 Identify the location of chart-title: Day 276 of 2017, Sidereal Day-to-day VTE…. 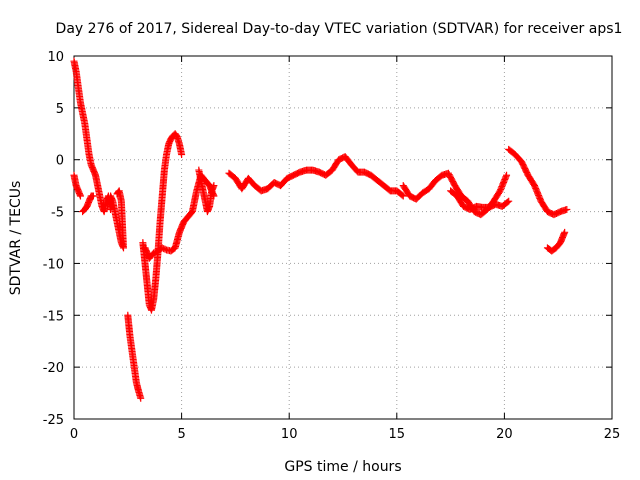
(339, 29).